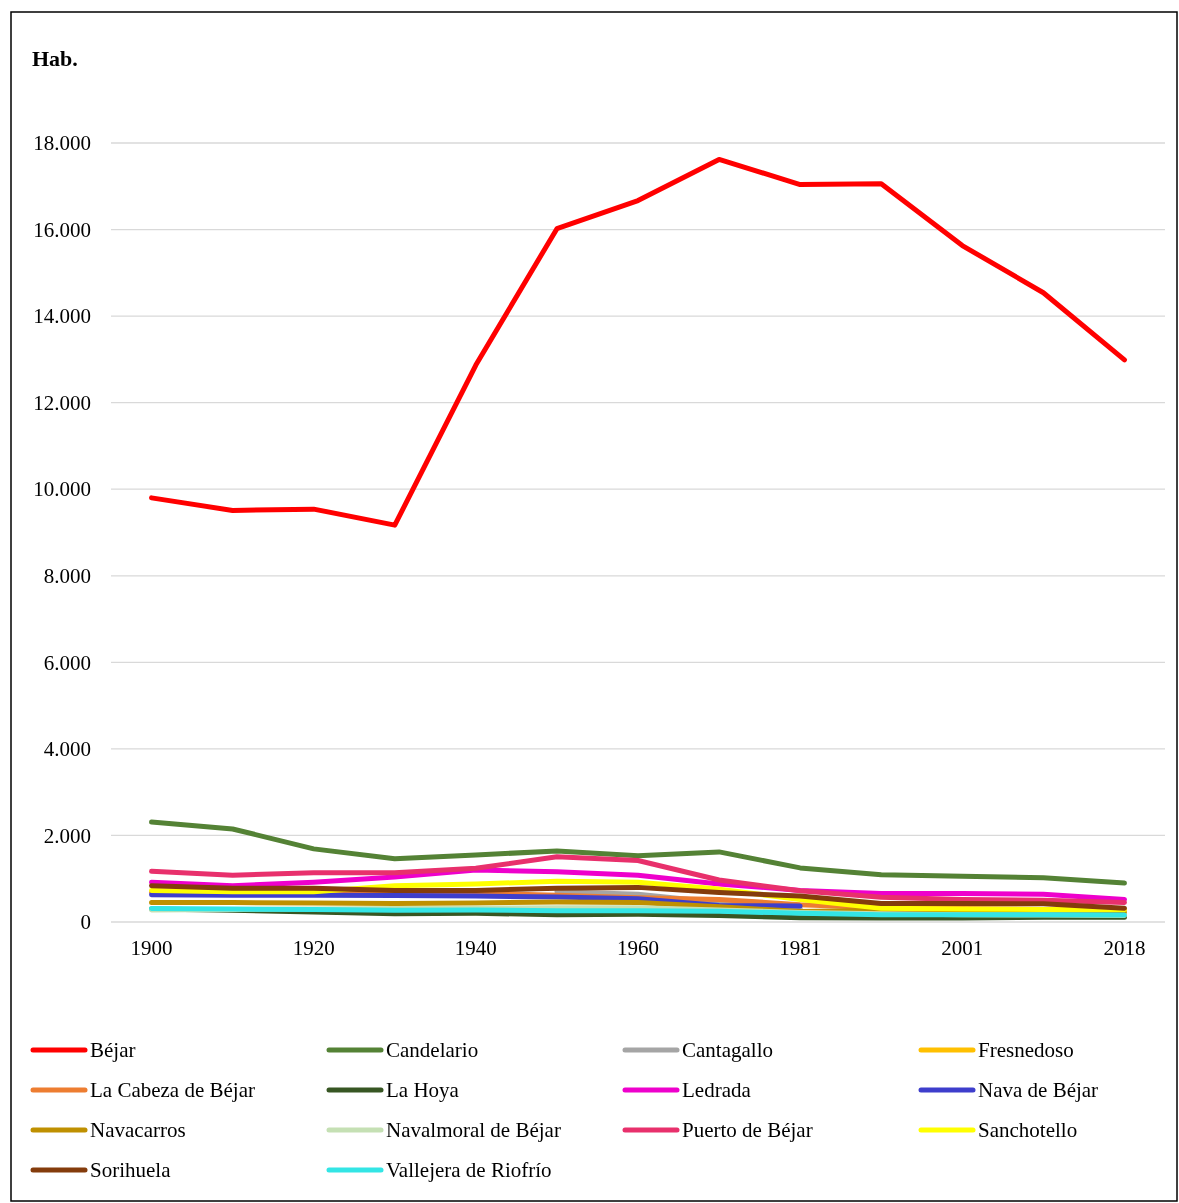 The height and width of the screenshot is (1203, 1179). I want to click on y-axis-title: Hab., so click(55, 58).